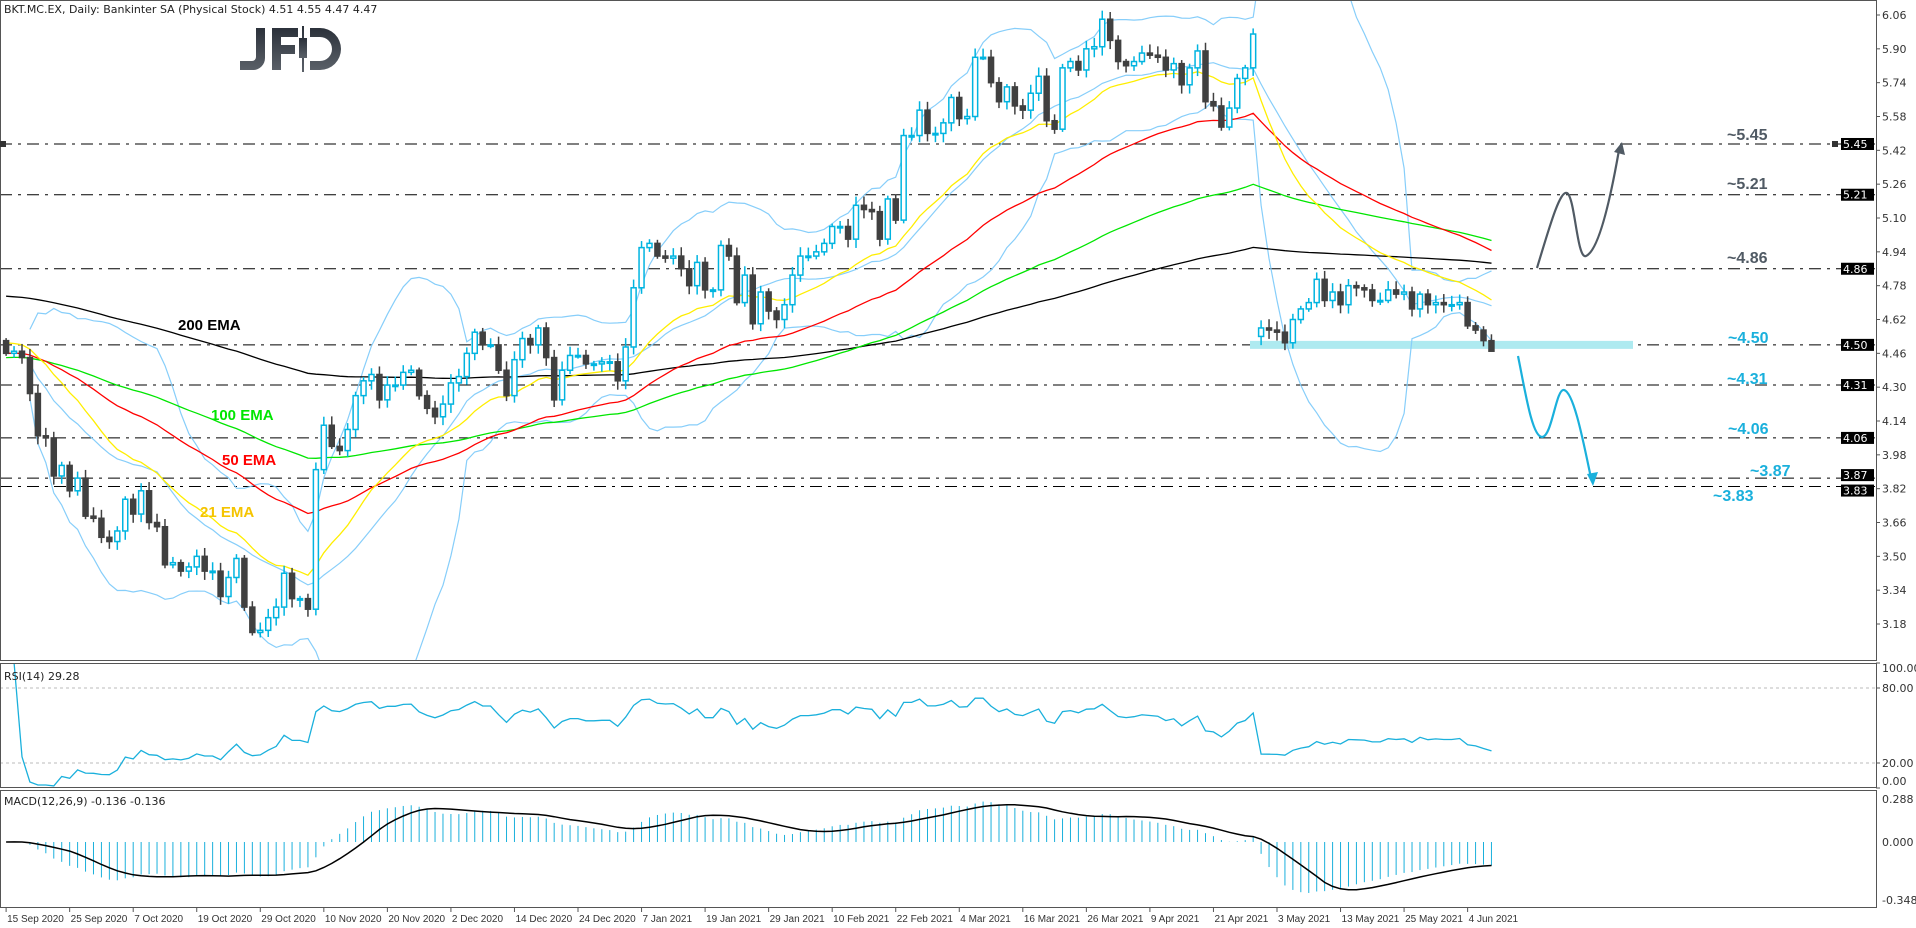  What do you see at coordinates (1855, 195) in the screenshot?
I see `price-tag-label: 5.21` at bounding box center [1855, 195].